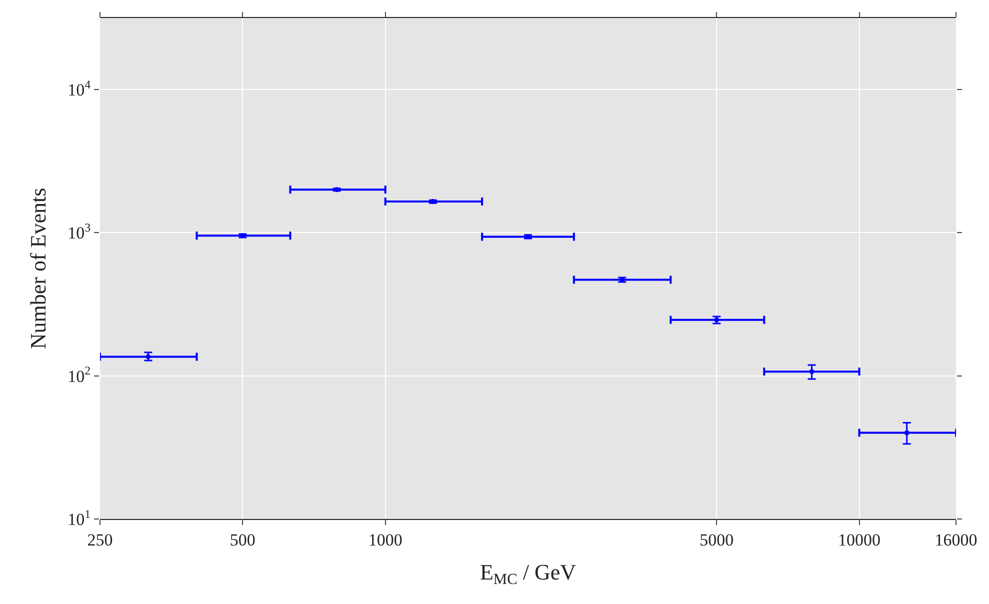 The image size is (989, 604). I want to click on x-tick-label: 500, so click(243, 540).